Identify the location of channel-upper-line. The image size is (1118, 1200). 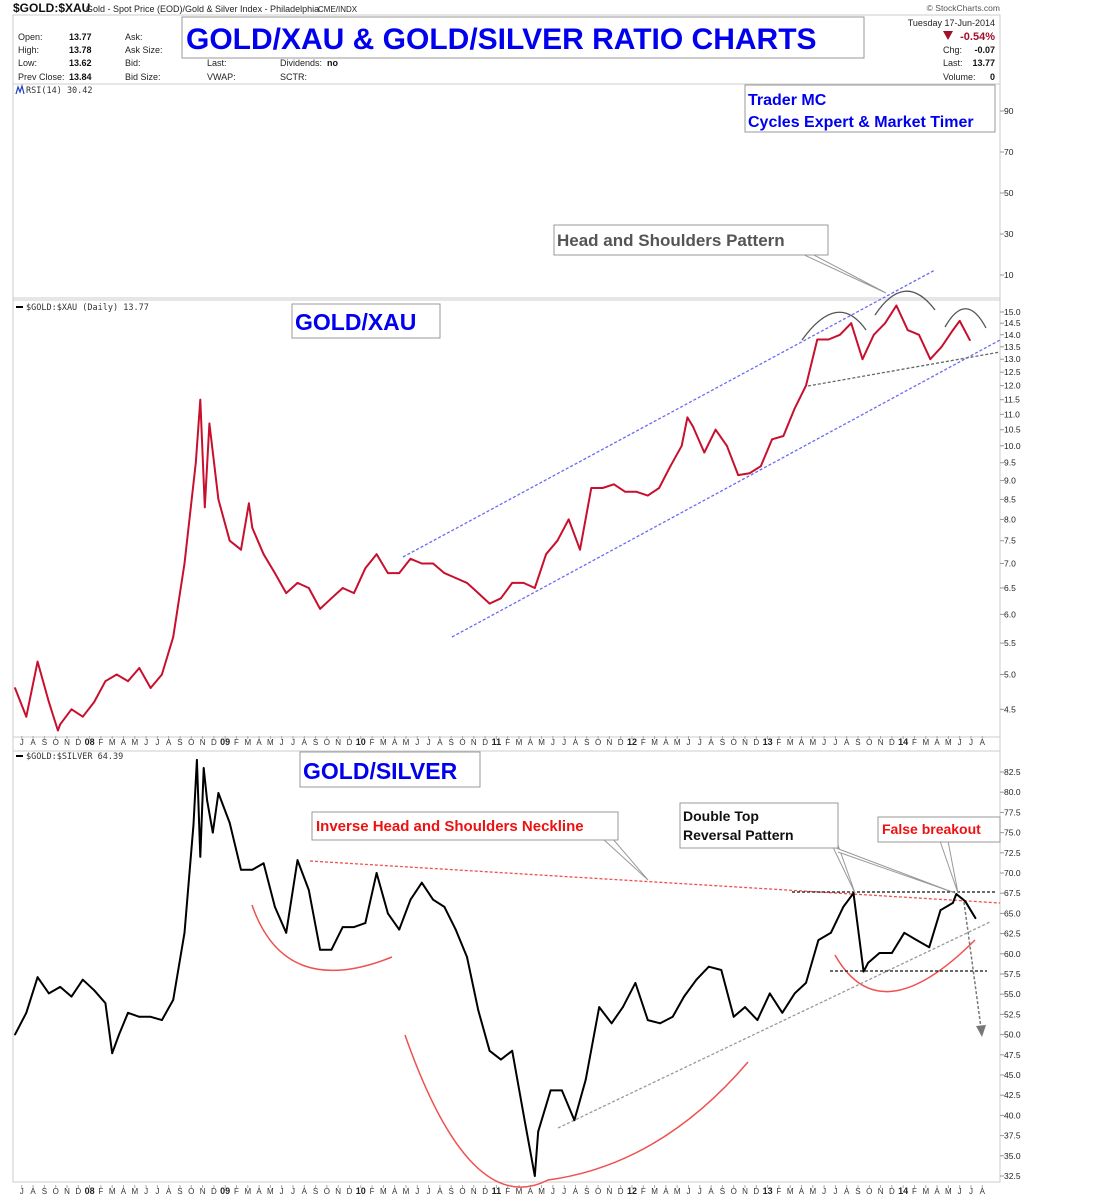
(669, 413).